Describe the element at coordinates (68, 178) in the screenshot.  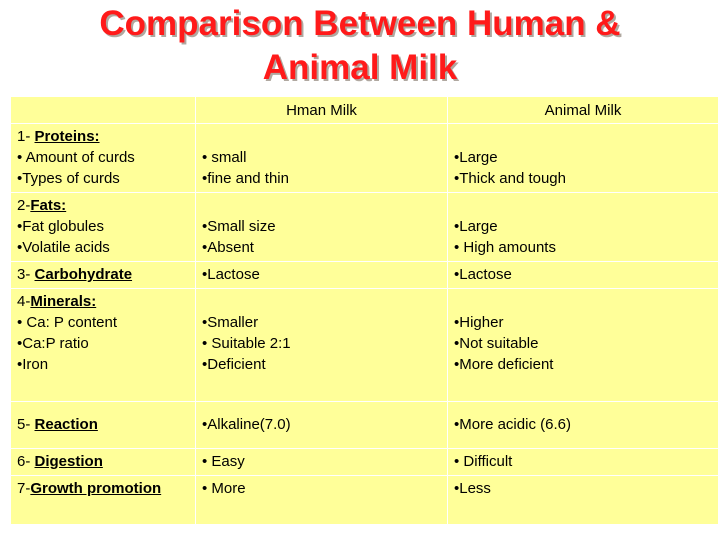
I see `row-subitem: •Types of curds` at that location.